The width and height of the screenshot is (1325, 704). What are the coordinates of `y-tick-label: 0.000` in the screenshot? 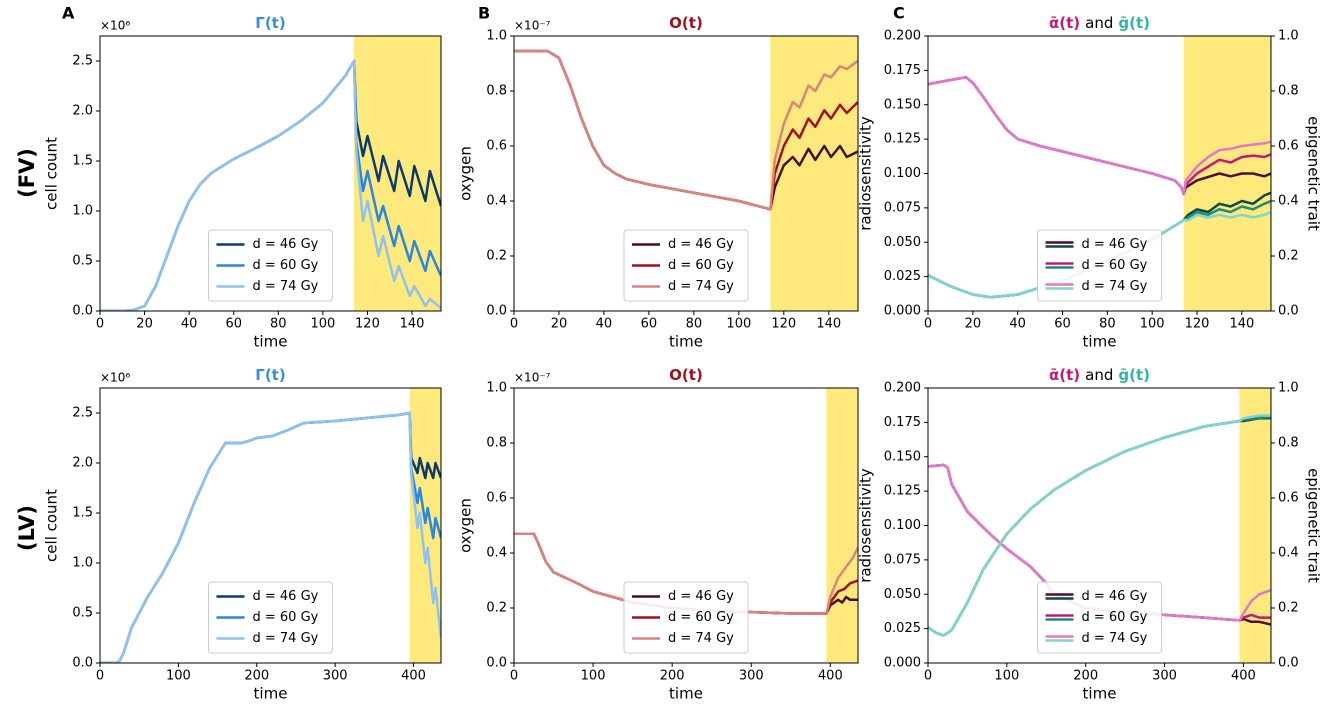 It's located at (902, 311).